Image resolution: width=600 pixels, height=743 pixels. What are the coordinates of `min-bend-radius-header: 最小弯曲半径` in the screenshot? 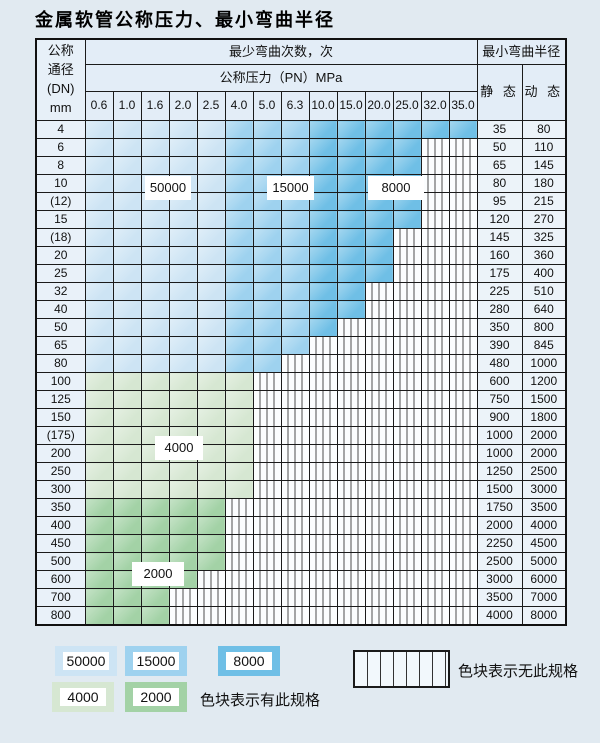 It's located at (521, 51).